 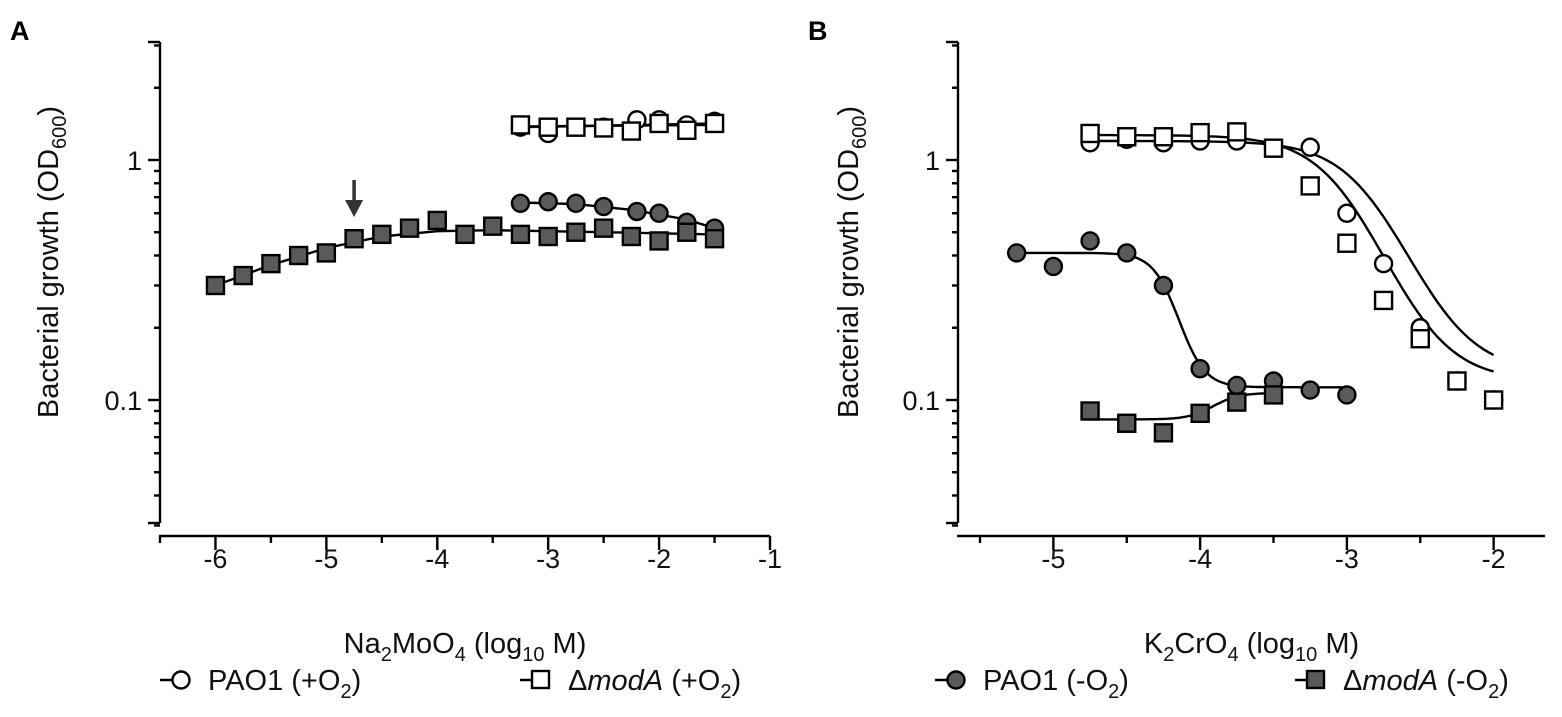 I want to click on legend-item-pao1_o2: PAO1 (+O2), so click(x=260, y=684).